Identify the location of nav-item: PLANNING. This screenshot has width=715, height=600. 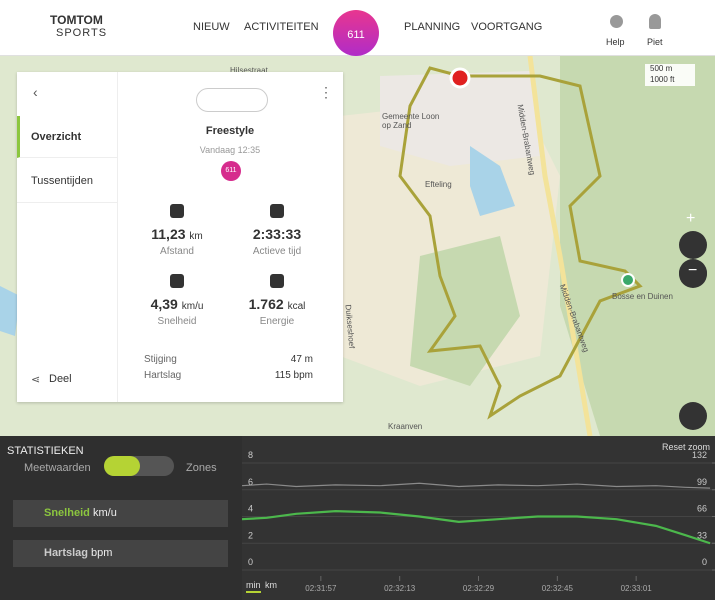
(432, 27).